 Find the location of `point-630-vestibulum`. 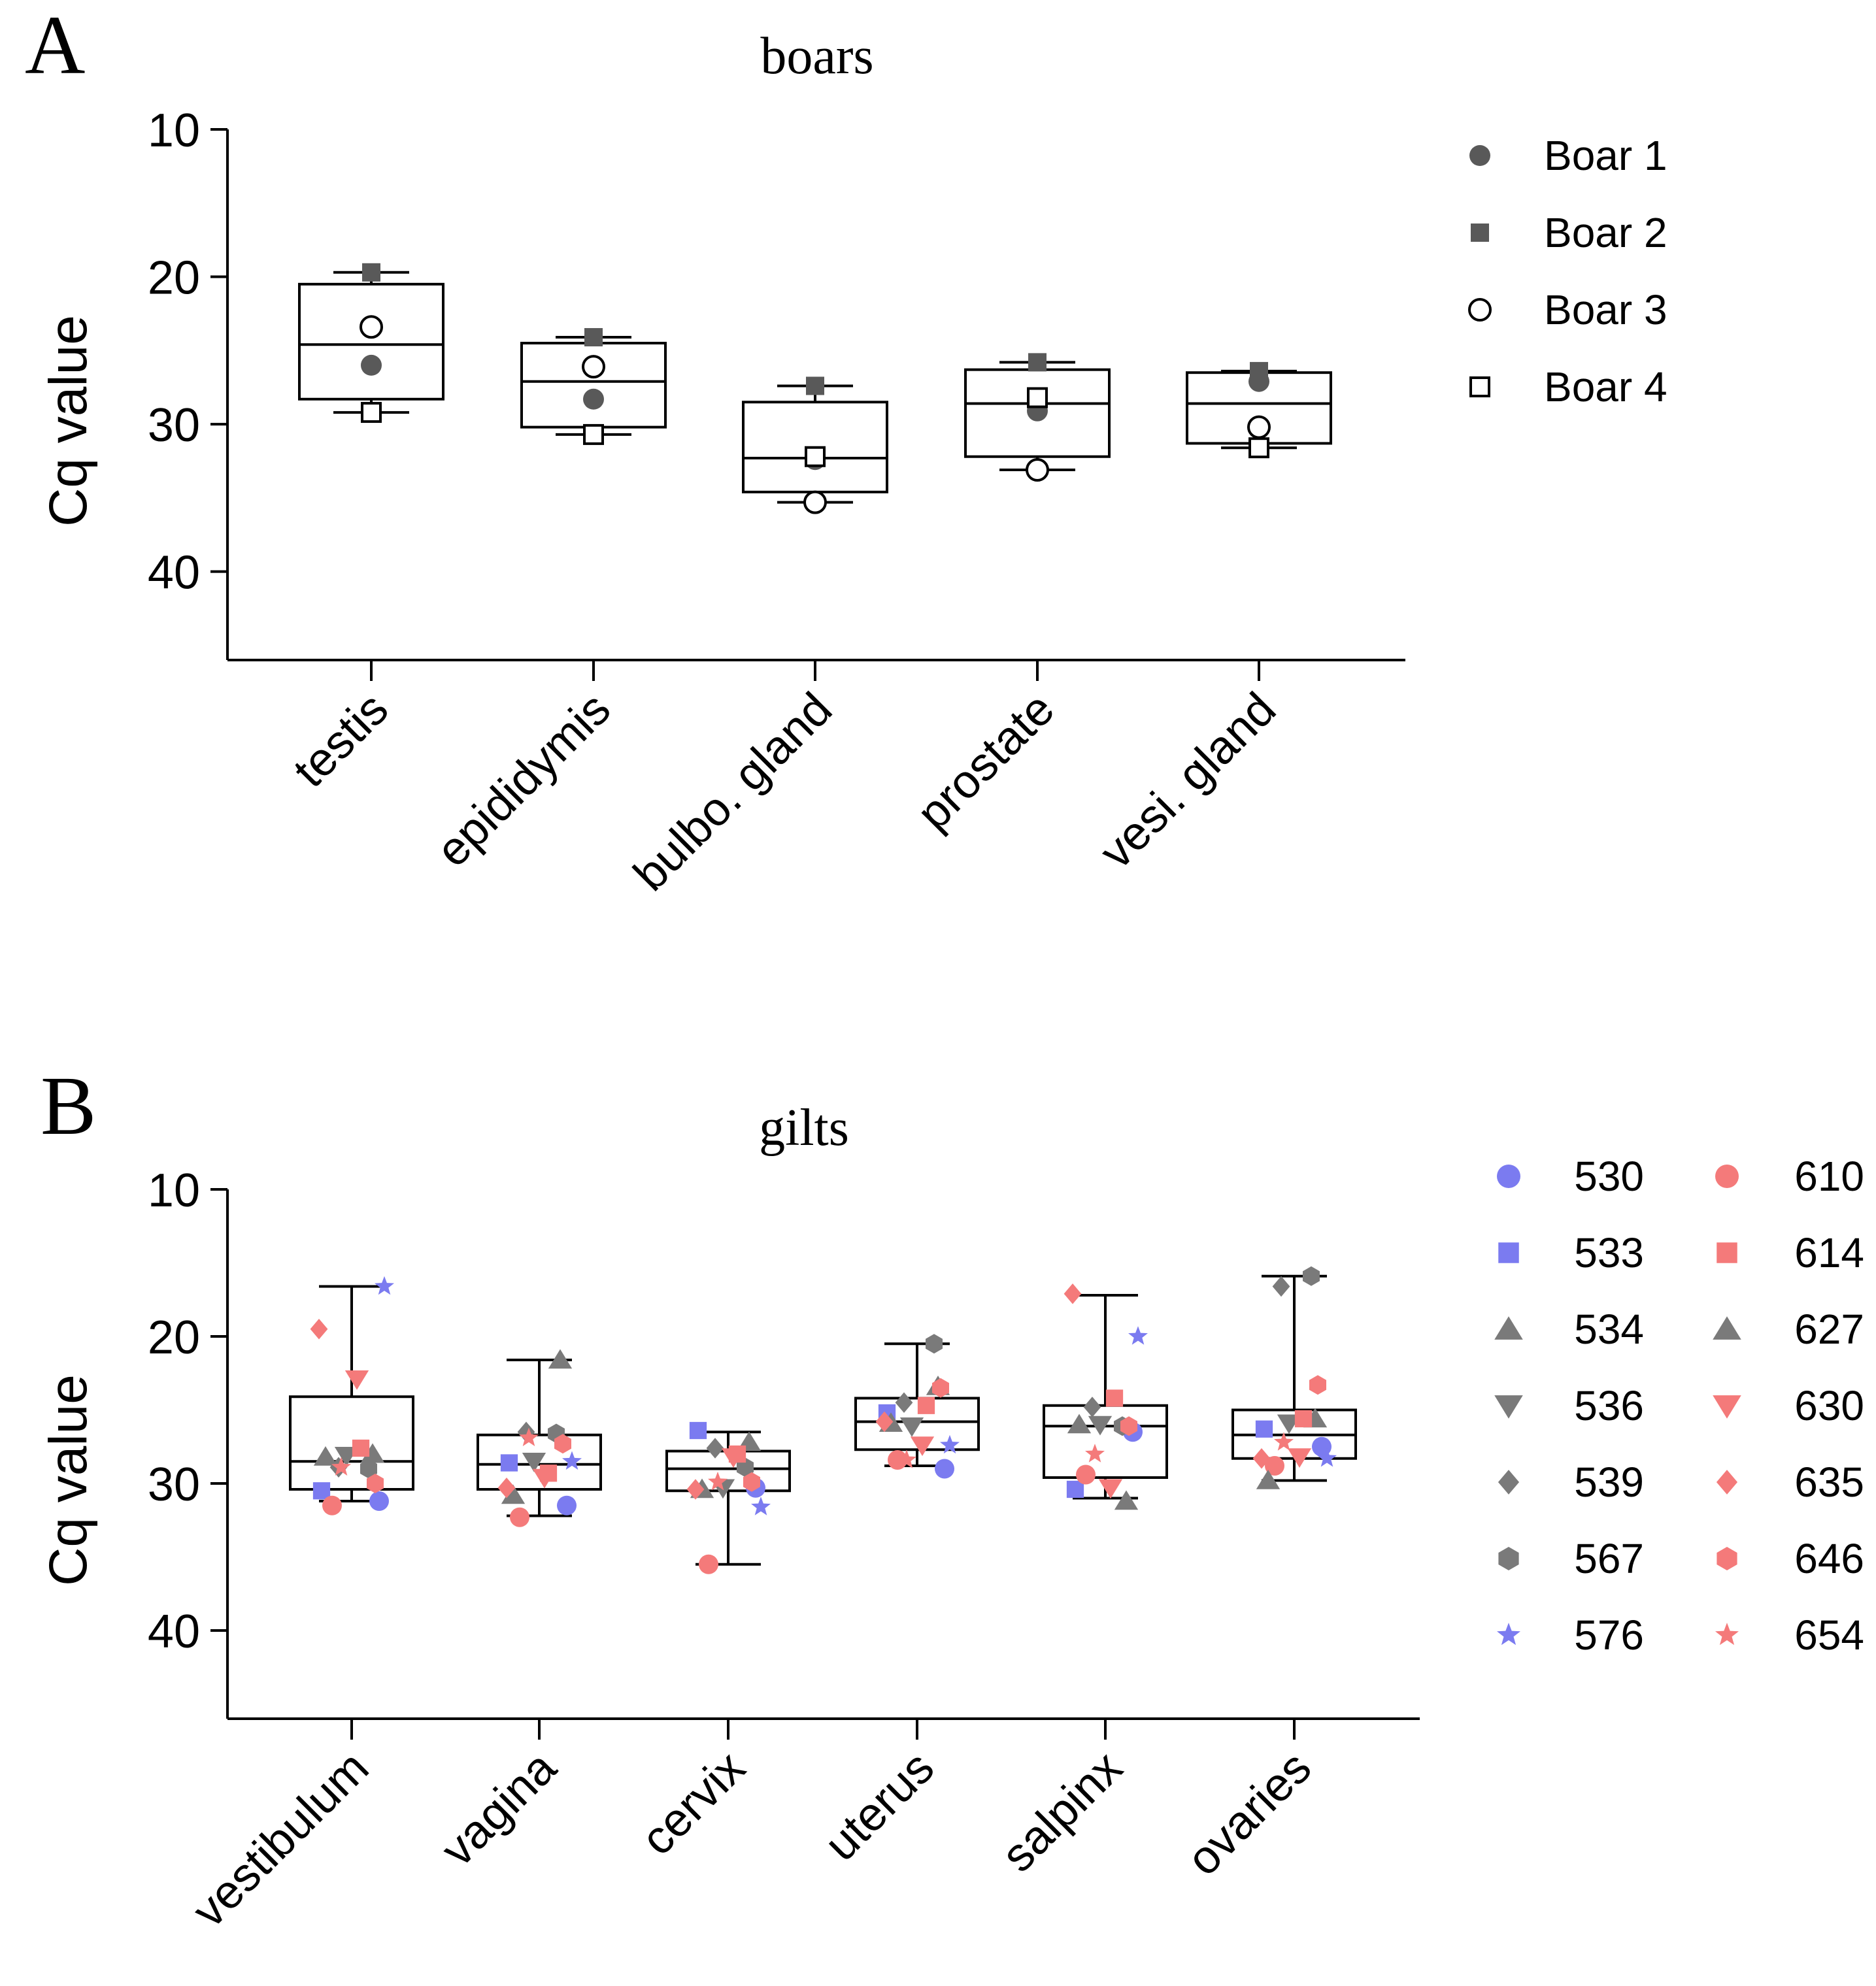

point-630-vestibulum is located at coordinates (356, 1380).